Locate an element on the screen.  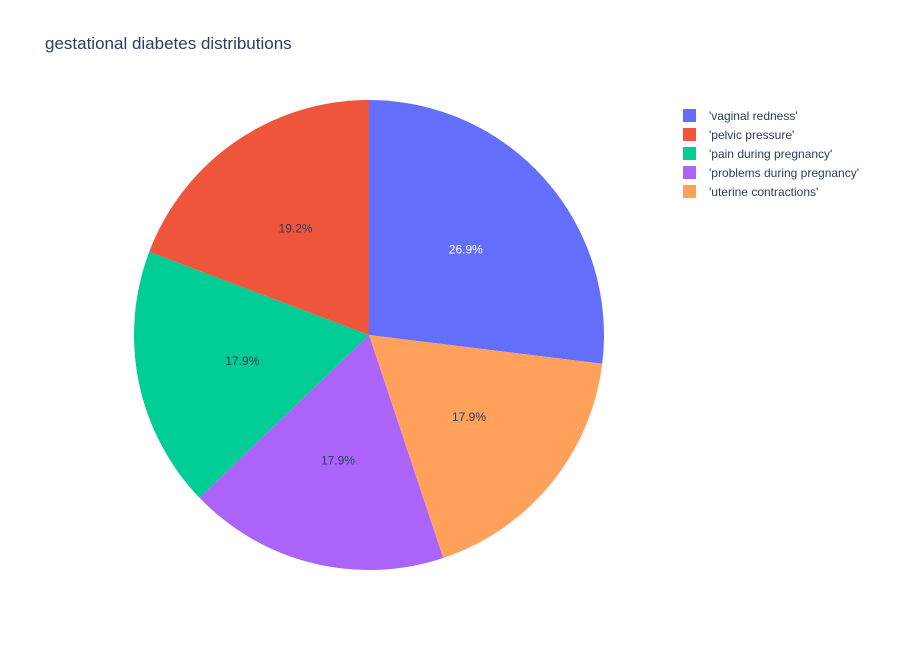
pie-labels: 26.9% 17.9% 17.9% 17.9% 19.2% is located at coordinates (355, 345).